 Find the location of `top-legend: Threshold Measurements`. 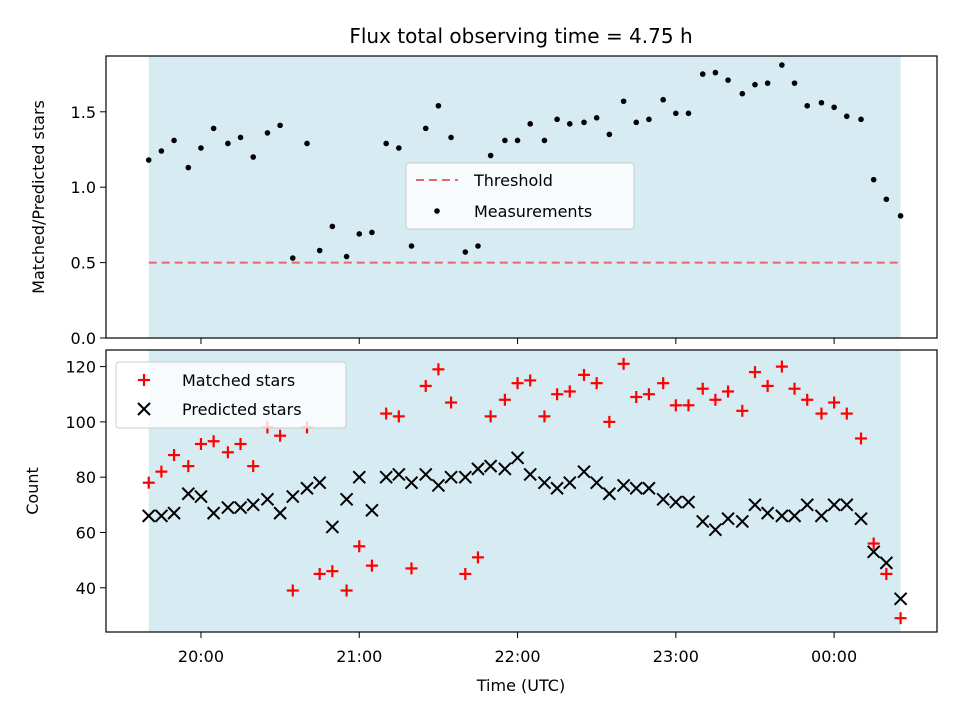

top-legend: Threshold Measurements is located at coordinates (520, 196).